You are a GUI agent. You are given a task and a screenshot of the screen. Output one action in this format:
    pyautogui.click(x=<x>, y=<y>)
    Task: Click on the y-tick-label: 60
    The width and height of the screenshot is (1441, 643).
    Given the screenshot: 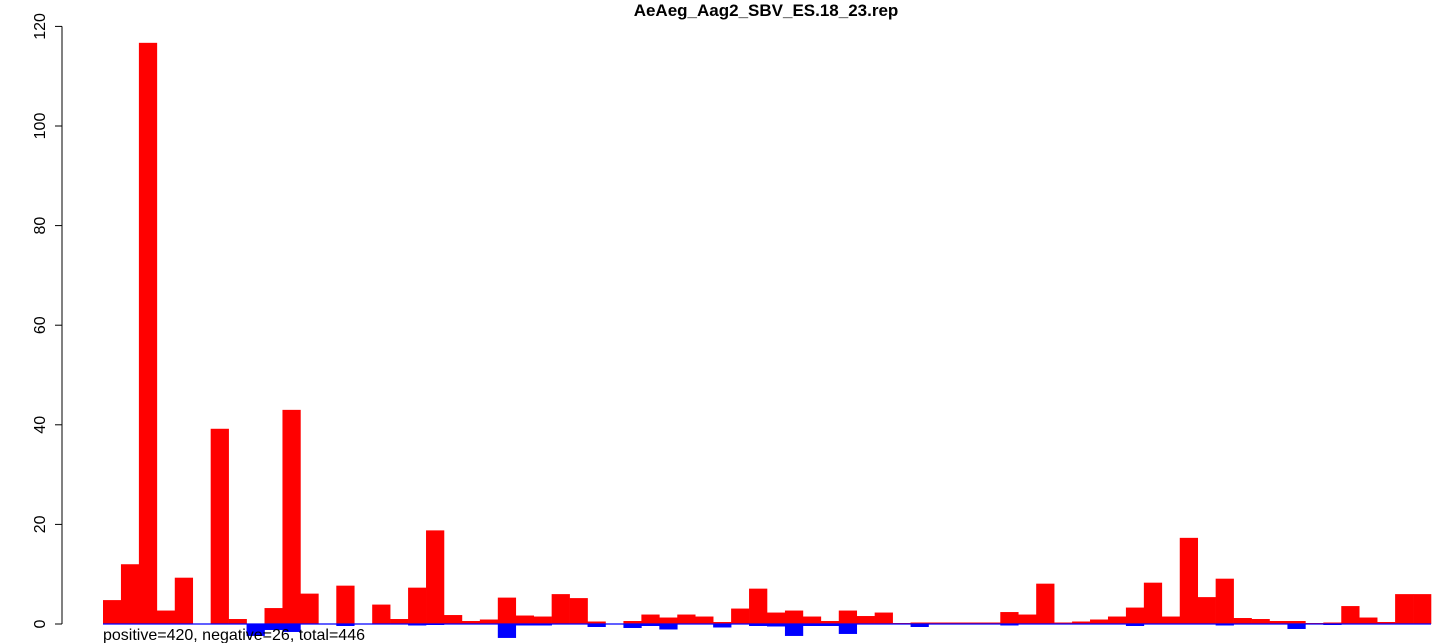 What is the action you would take?
    pyautogui.click(x=40, y=325)
    